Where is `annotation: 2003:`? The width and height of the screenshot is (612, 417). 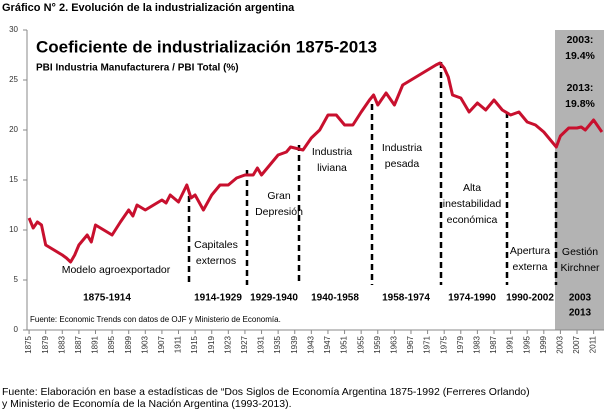 annotation: 2003: is located at coordinates (580, 40).